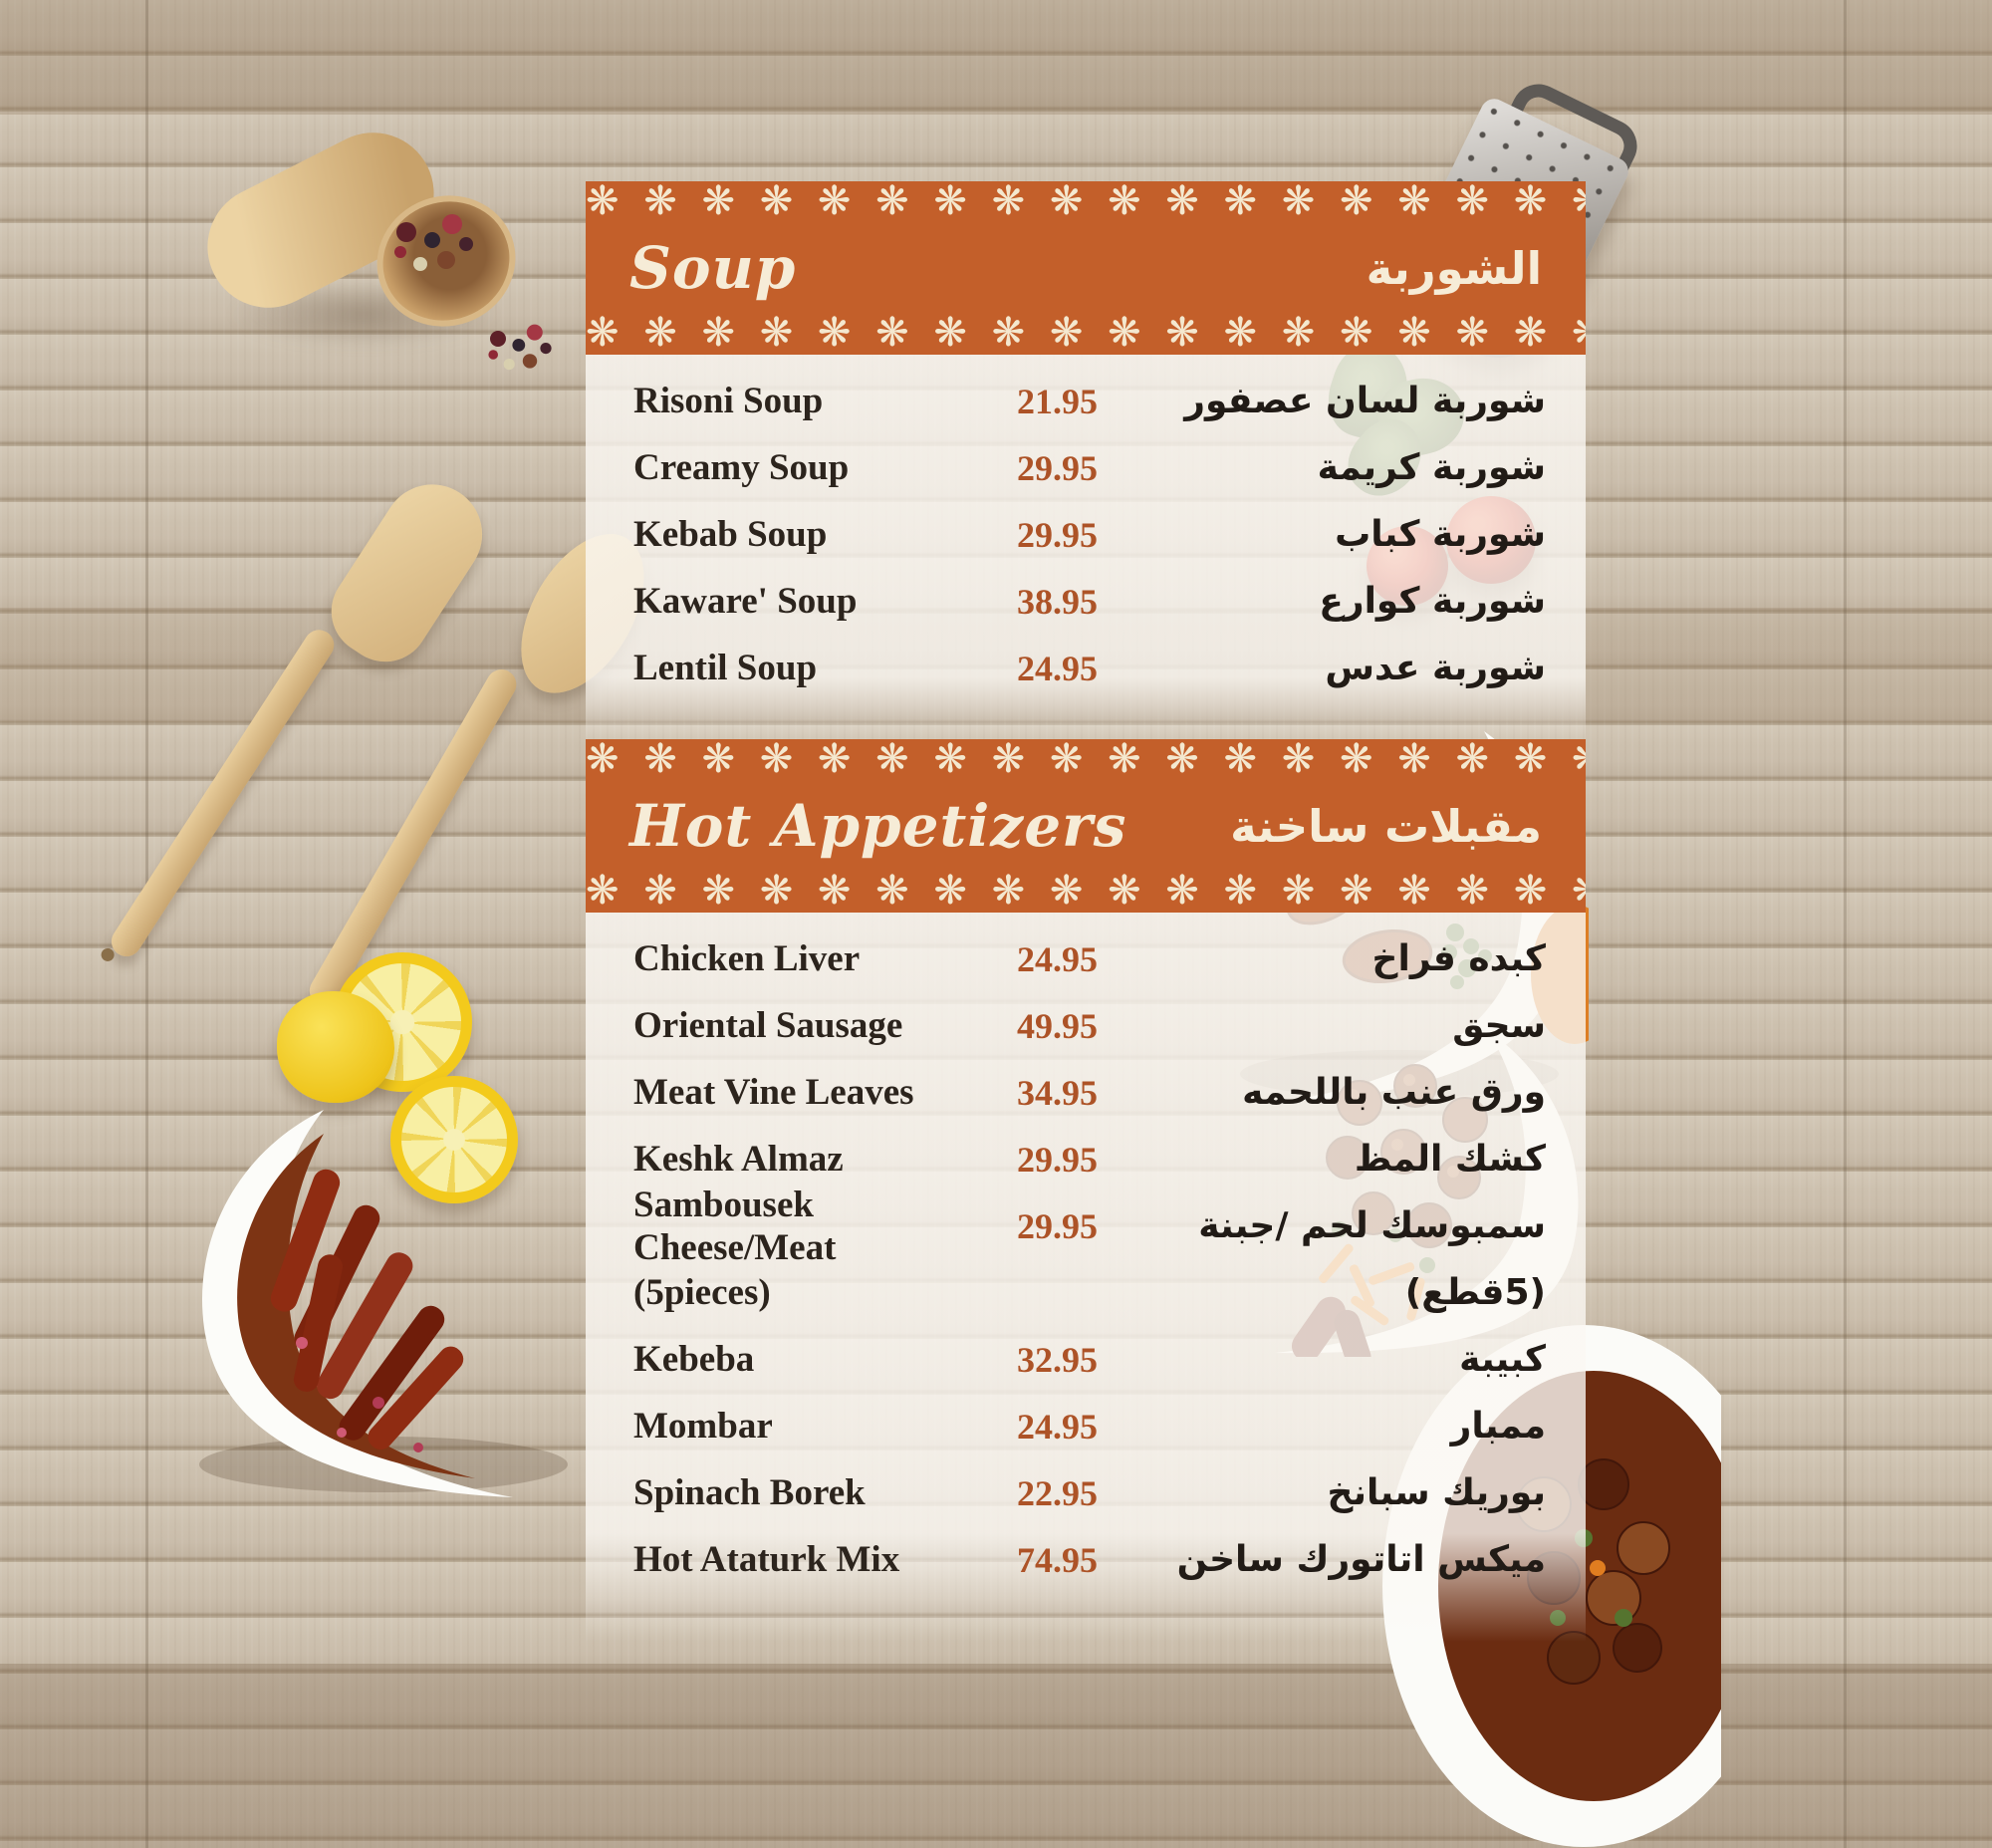 The width and height of the screenshot is (1992, 1848). I want to click on item-name-en: Lentil Soup, so click(726, 668).